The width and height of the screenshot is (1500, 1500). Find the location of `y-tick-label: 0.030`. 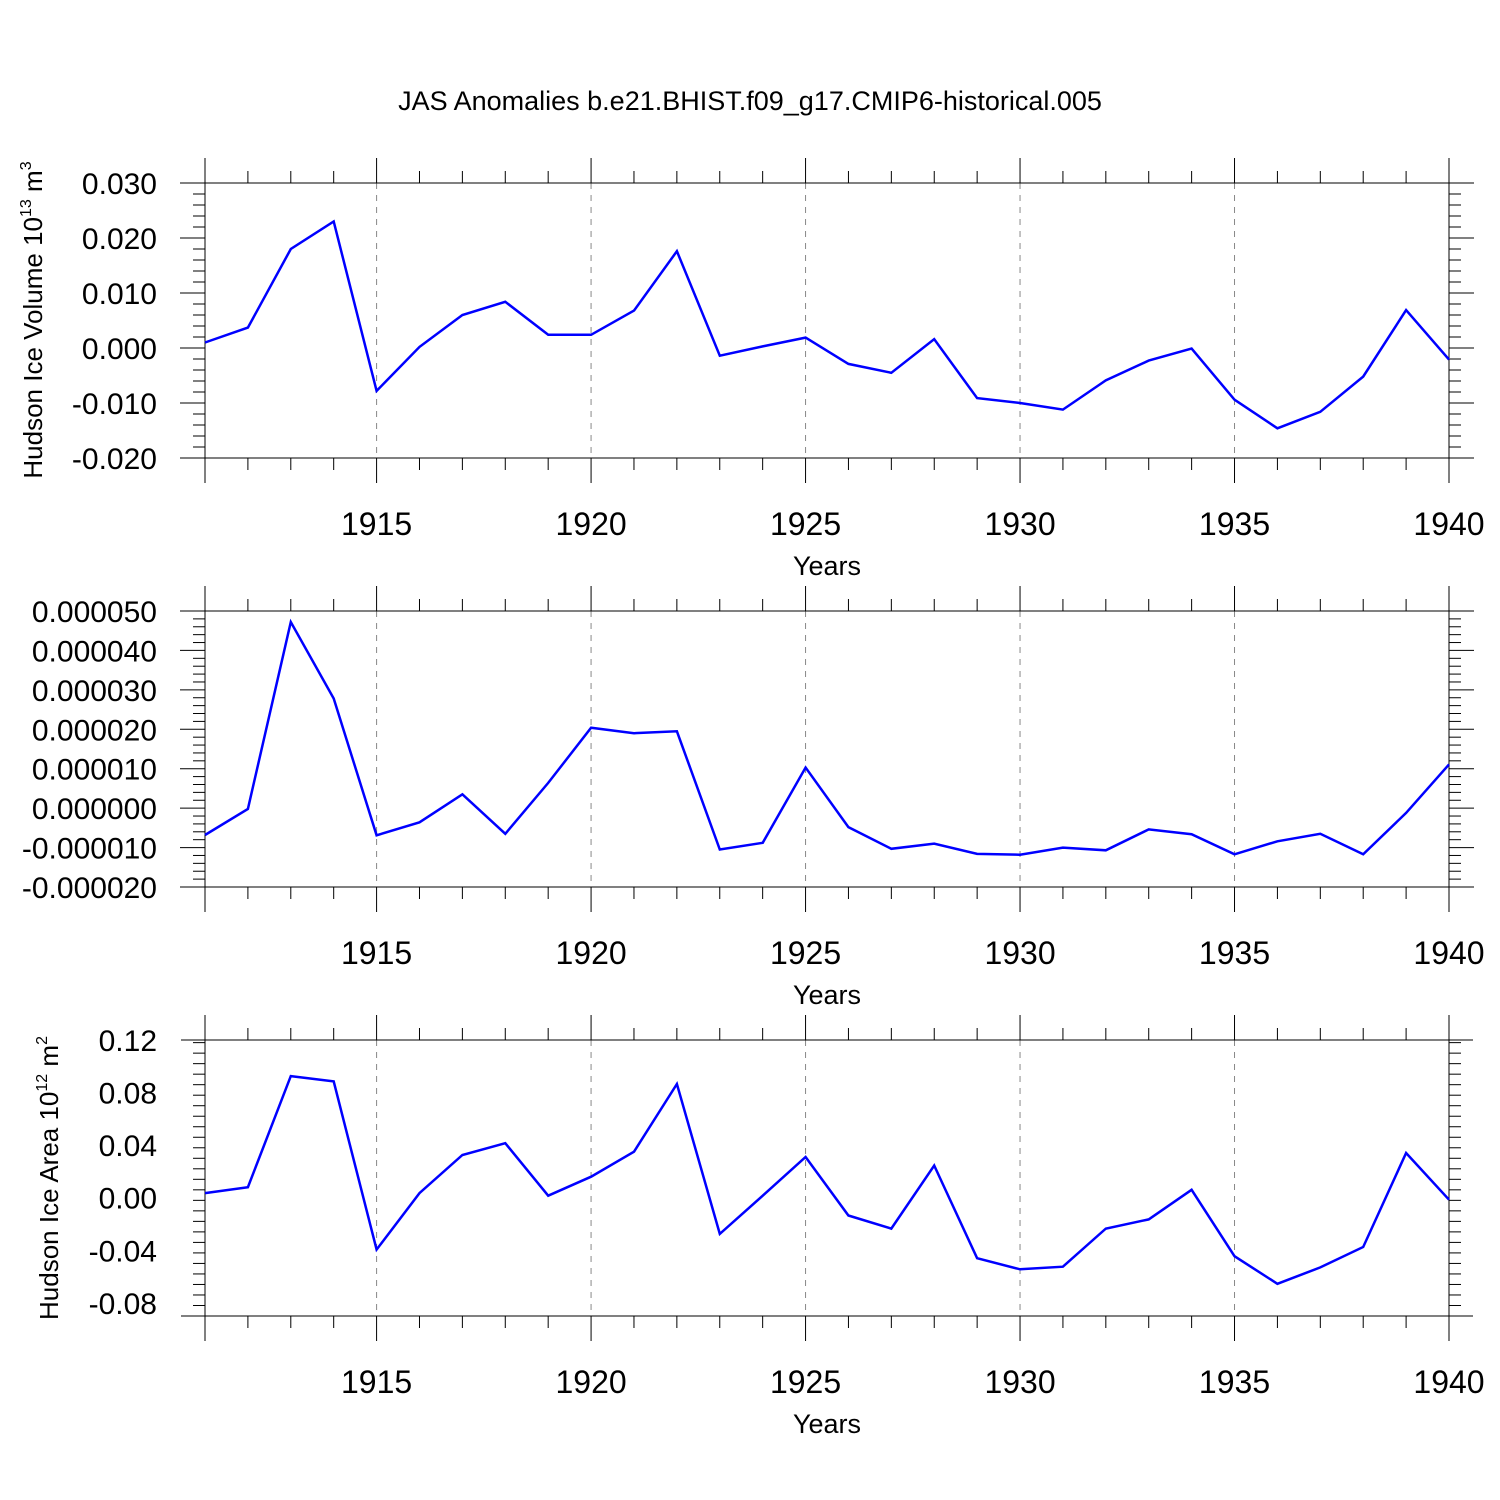

y-tick-label: 0.030 is located at coordinates (119, 184).